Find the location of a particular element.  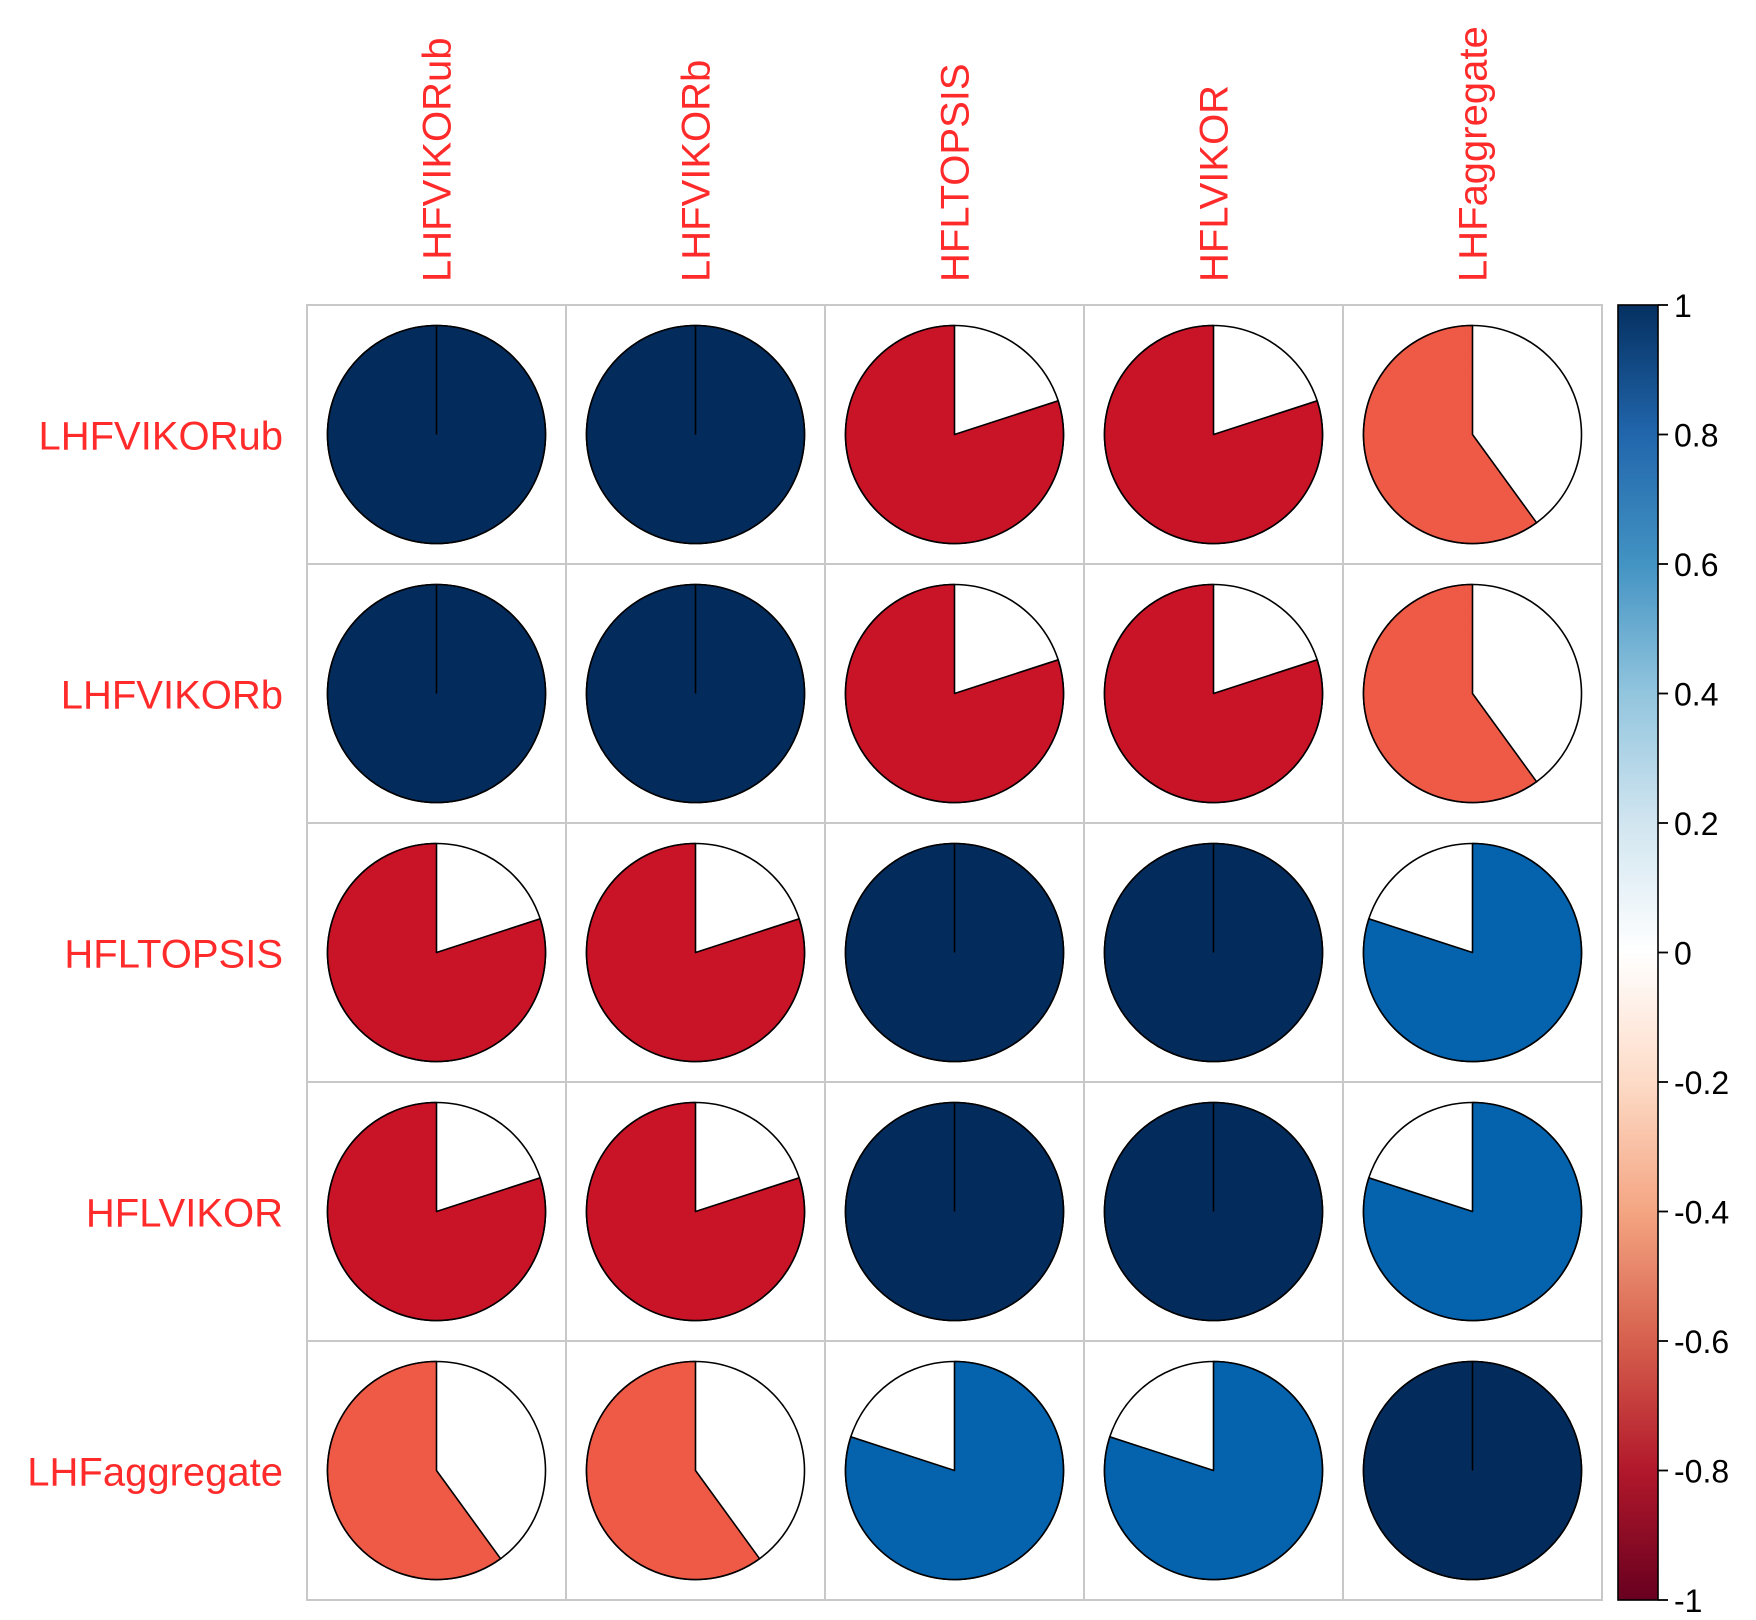

column-label: LHFaggregate is located at coordinates (1474, 154).